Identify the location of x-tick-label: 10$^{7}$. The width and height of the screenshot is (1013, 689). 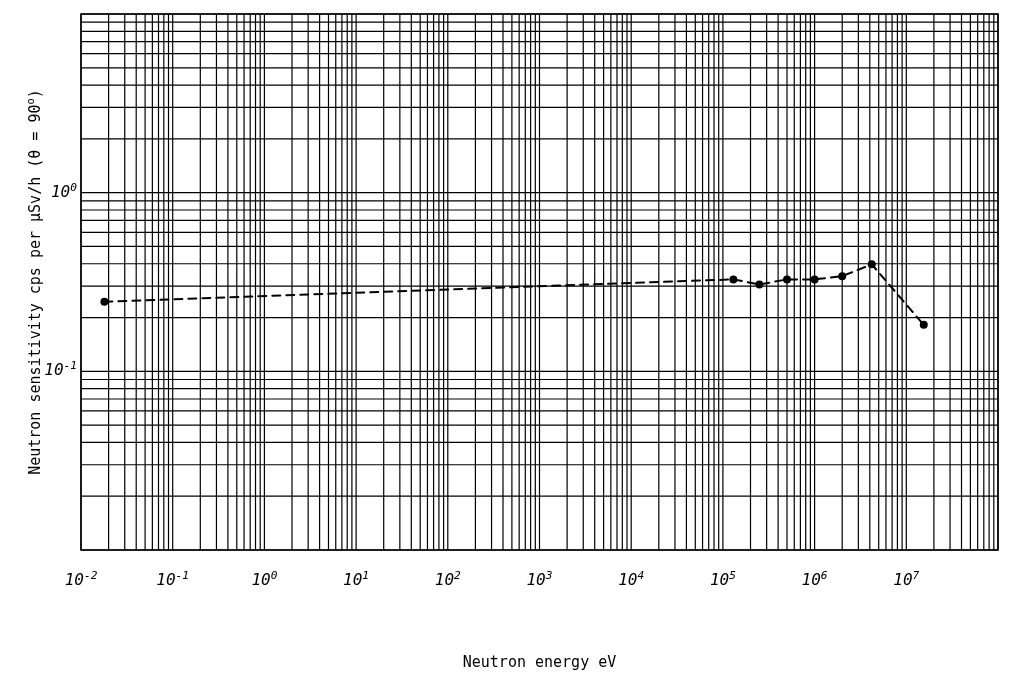
(906, 578).